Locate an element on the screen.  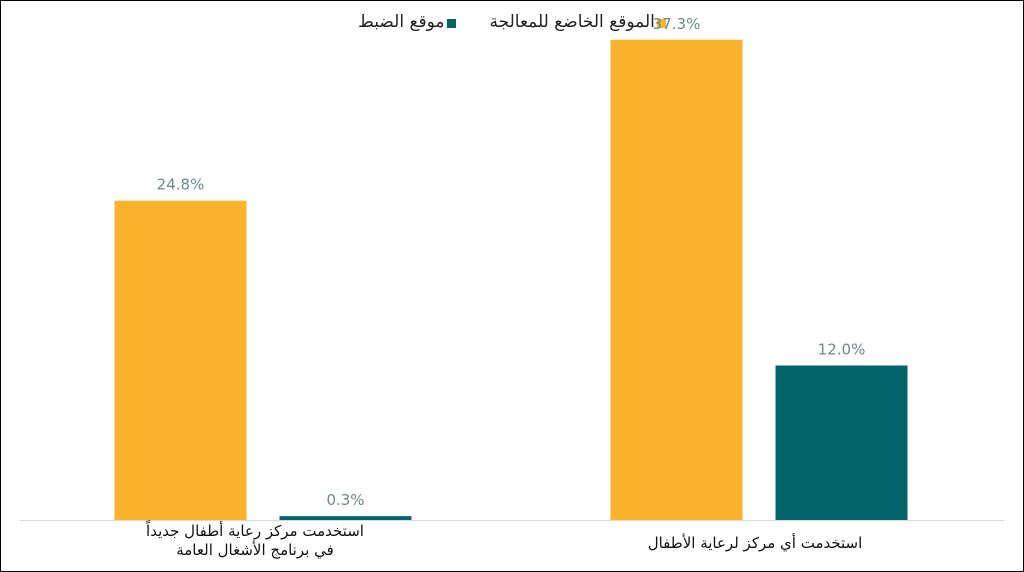
category-label-new-center-line1: استخدمت مركز رعاية أطفال جديداً is located at coordinates (255, 531).